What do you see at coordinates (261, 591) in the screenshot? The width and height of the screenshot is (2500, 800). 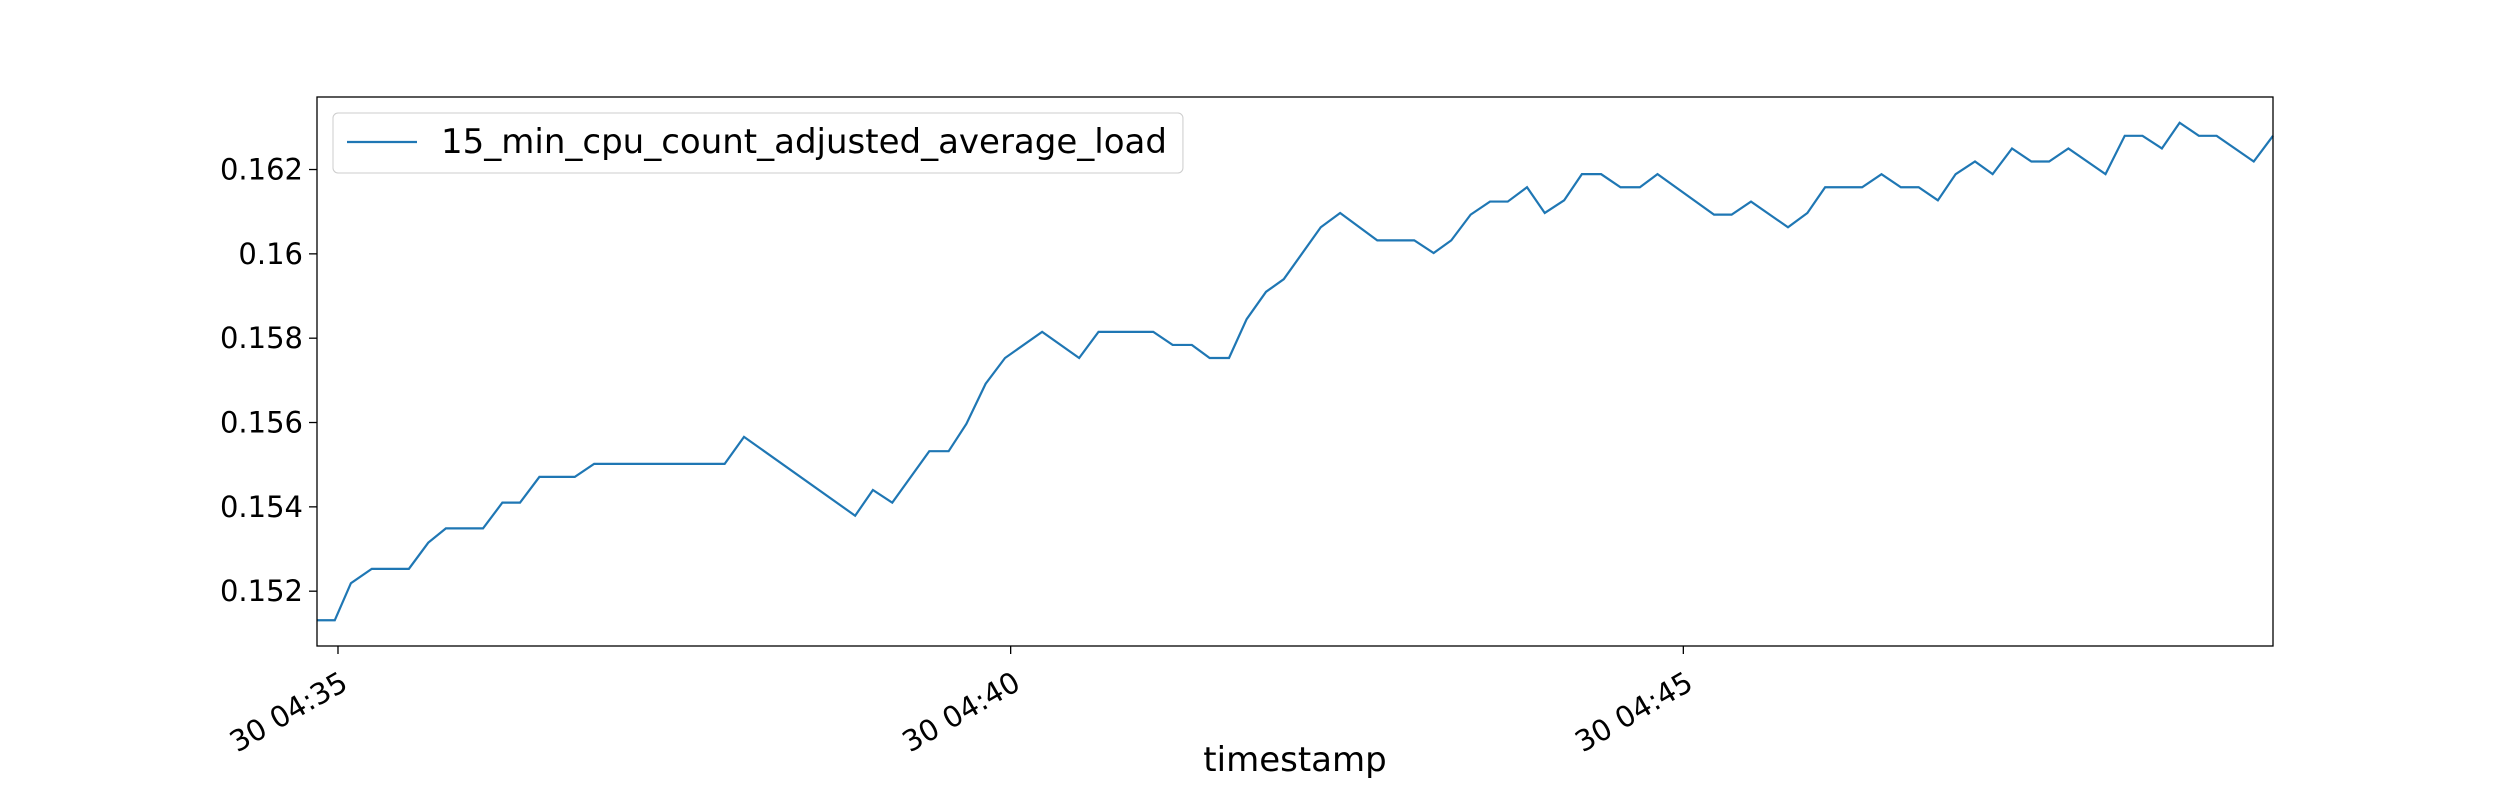 I see `y-tick-label: 0.152` at bounding box center [261, 591].